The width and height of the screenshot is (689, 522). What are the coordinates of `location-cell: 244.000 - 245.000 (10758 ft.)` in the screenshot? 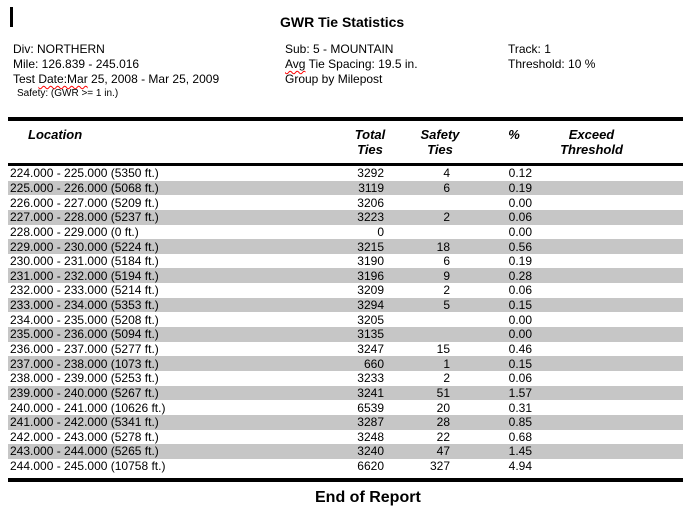 It's located at (88, 466).